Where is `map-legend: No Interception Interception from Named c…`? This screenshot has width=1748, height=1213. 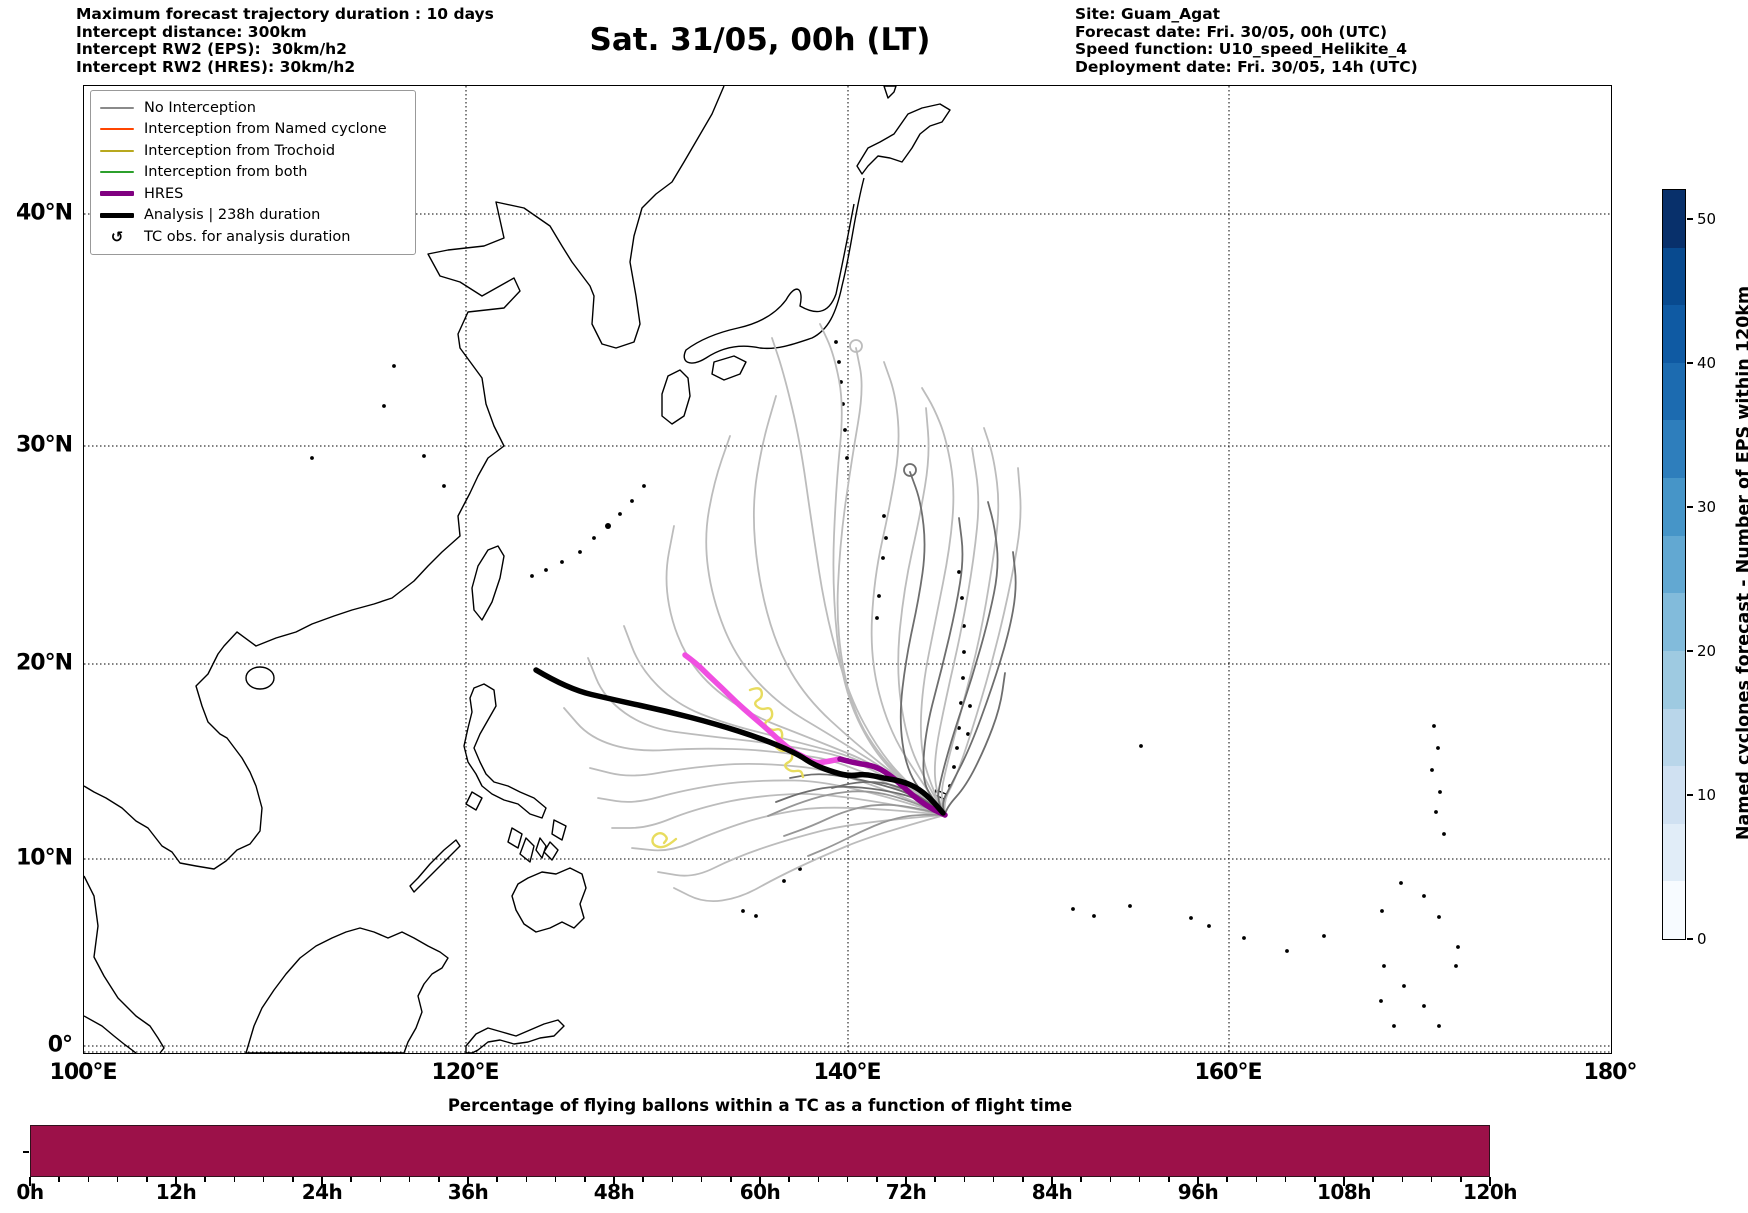
map-legend: No Interception Interception from Named c… is located at coordinates (253, 172).